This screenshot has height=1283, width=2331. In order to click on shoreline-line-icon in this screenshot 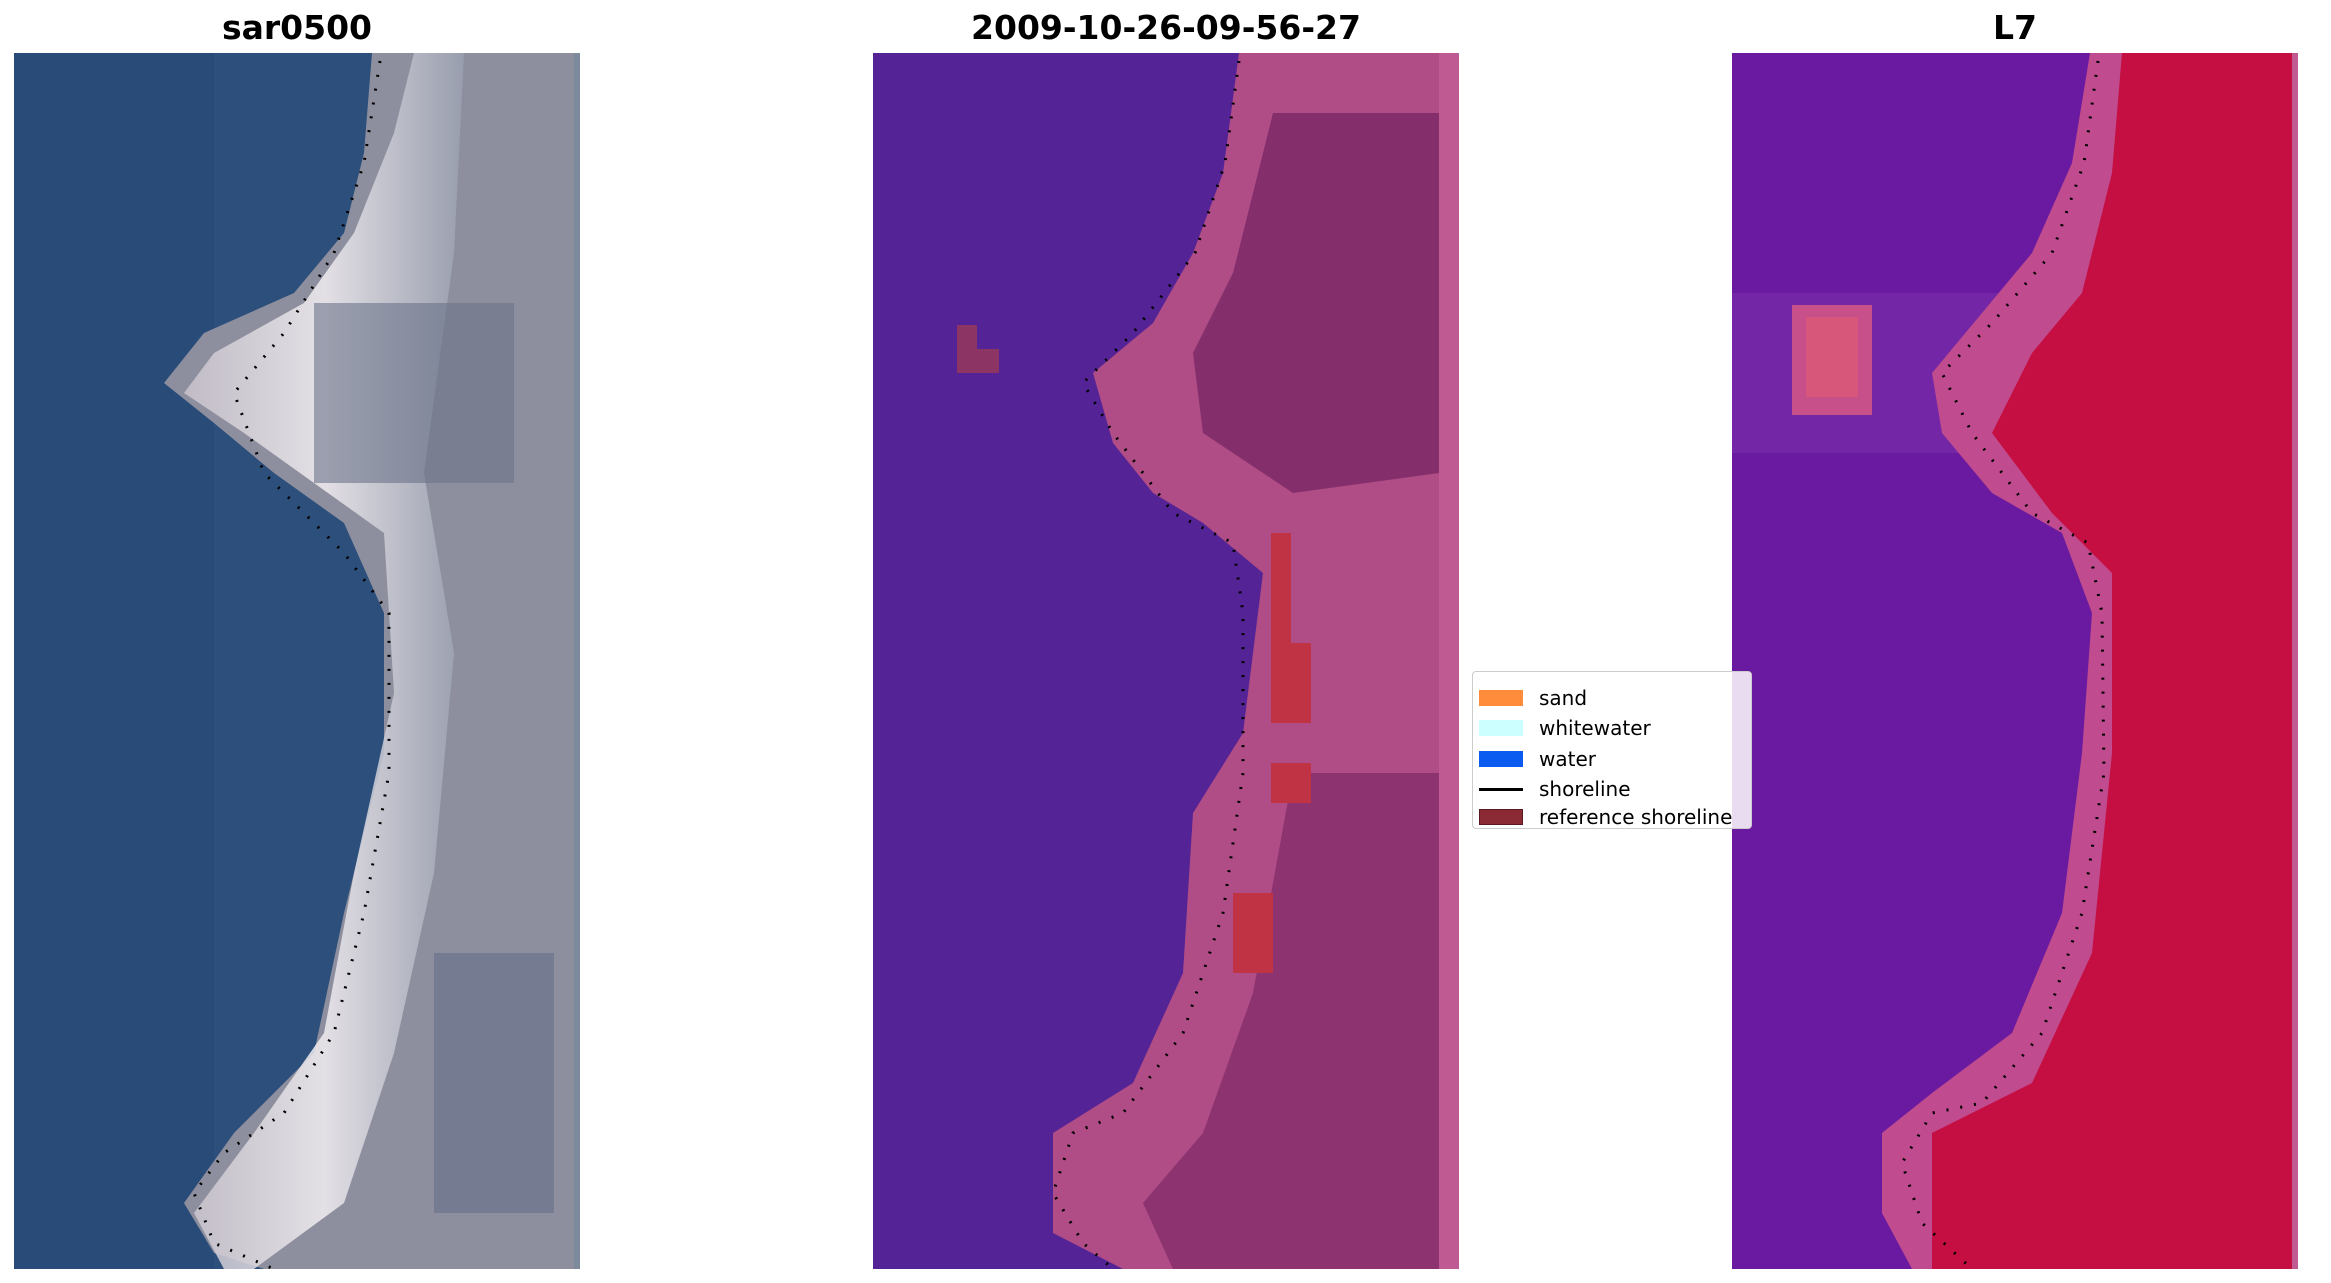, I will do `click(1501, 789)`.